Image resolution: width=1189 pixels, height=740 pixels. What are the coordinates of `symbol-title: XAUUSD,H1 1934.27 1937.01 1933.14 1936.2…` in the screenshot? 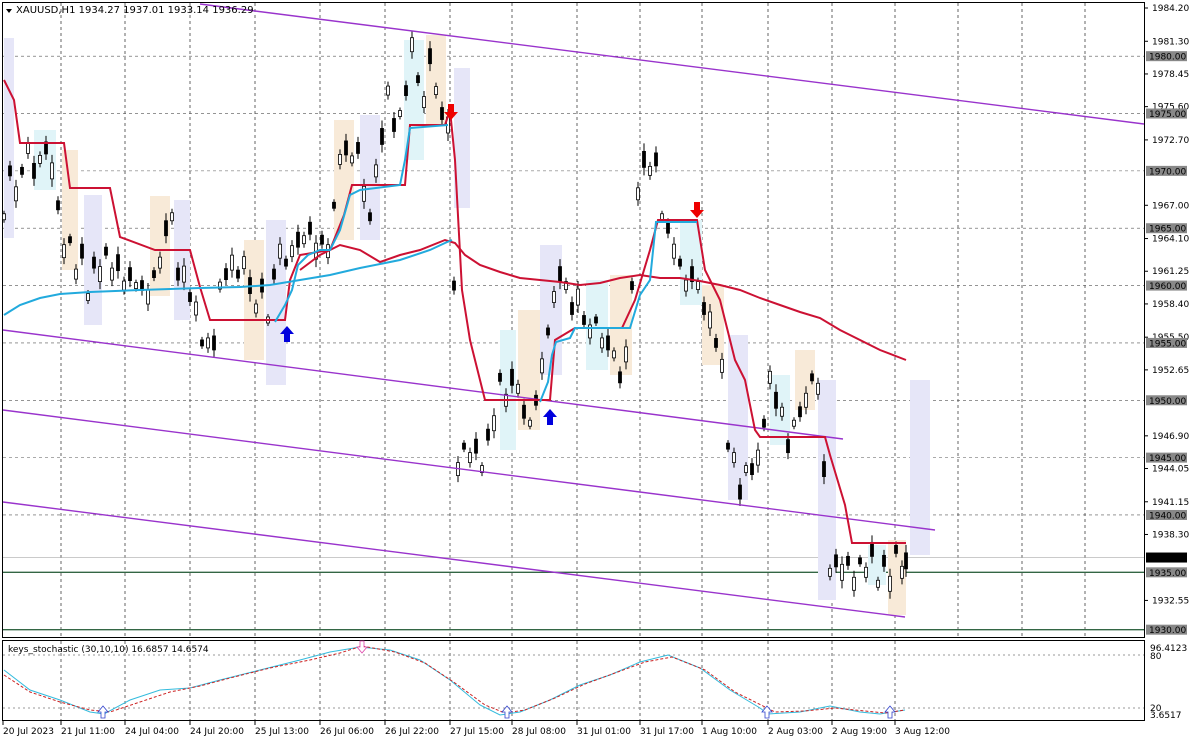 It's located at (135, 10).